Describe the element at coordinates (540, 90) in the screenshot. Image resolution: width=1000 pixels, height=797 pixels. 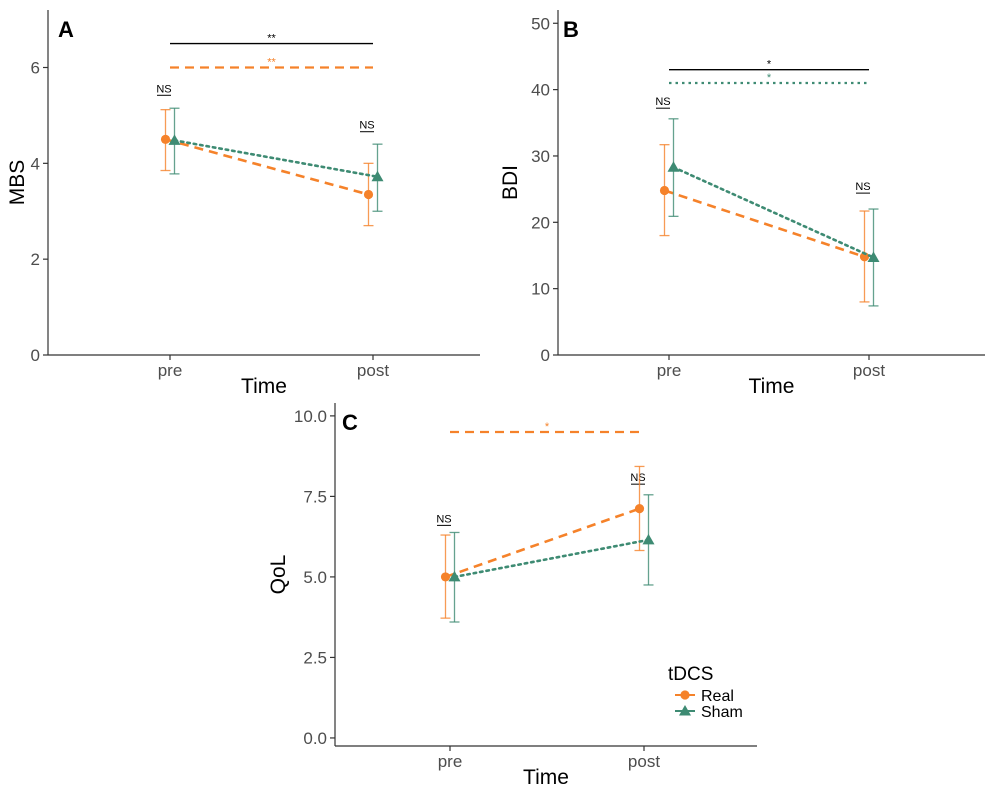
I see `y-tick-label: 40` at that location.